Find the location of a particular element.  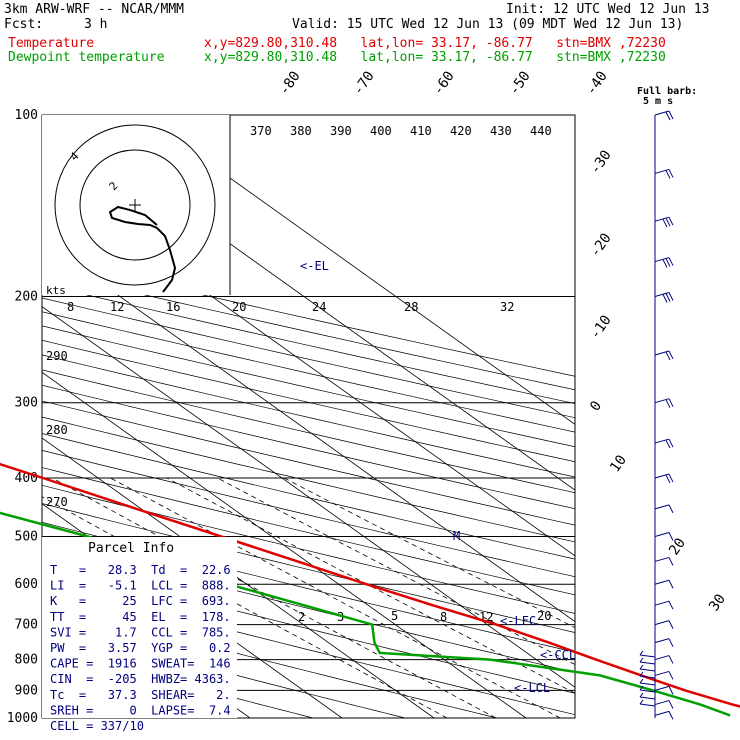

hodograph-speed-label: 32 is located at coordinates (507, 307).